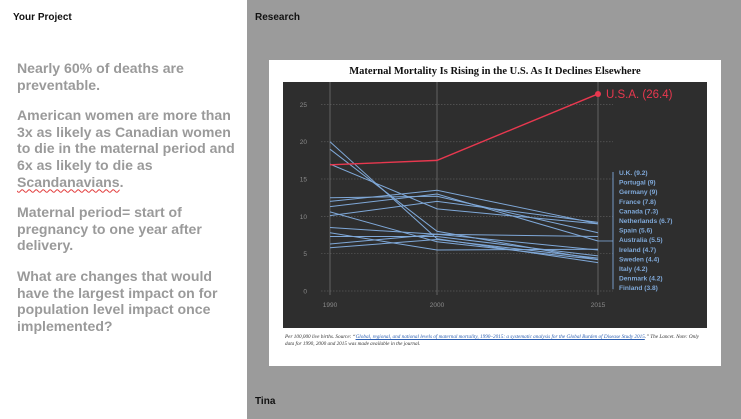 The height and width of the screenshot is (419, 741). I want to click on series-label: Spain (5.6), so click(635, 231).